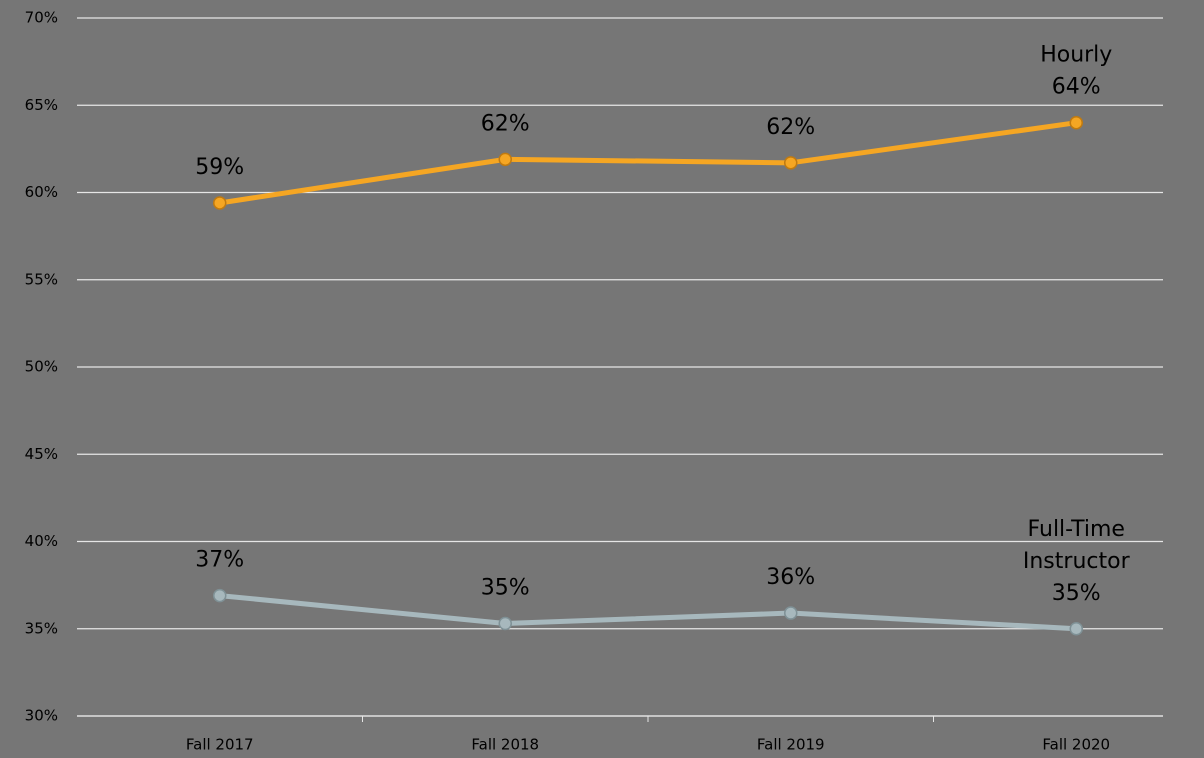 This screenshot has height=758, width=1204. I want to click on x-tick-label: Fall 2019, so click(791, 745).